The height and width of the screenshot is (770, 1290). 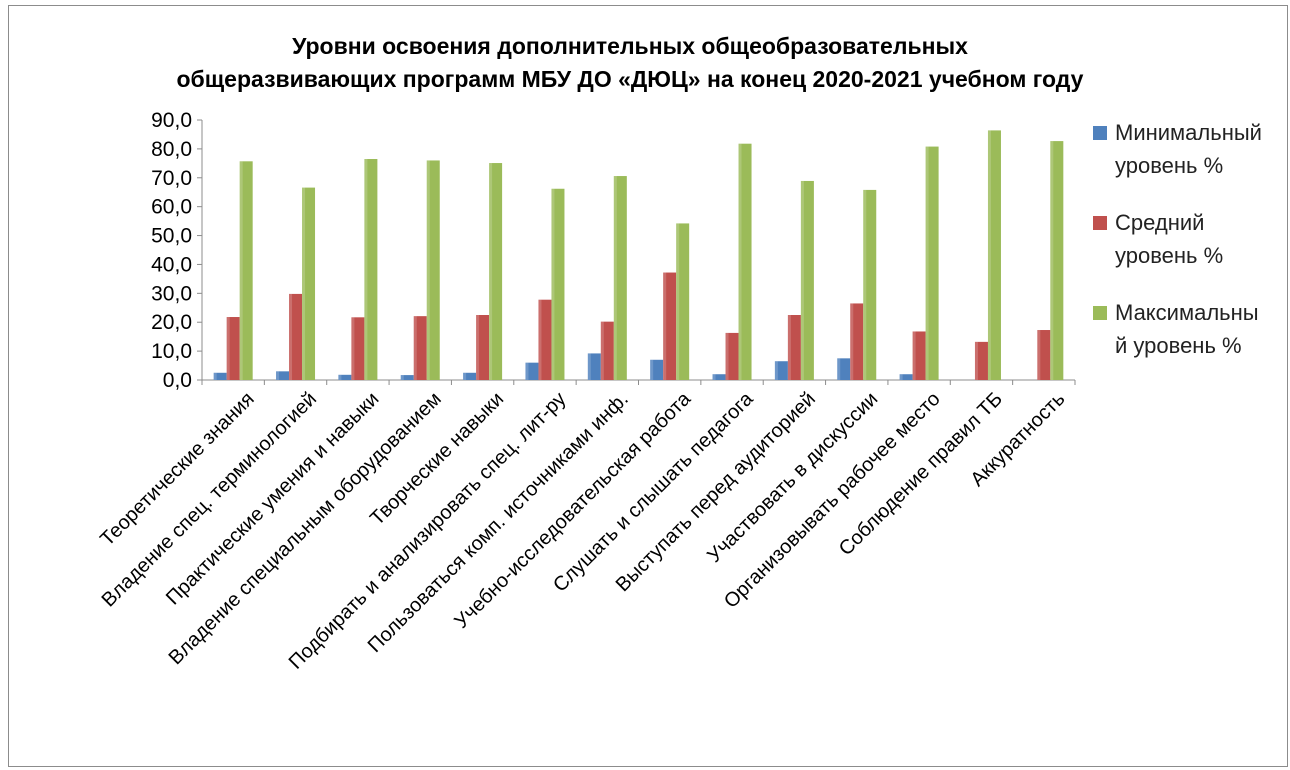 I want to click on legend-label-mid: Средний уровень %, so click(x=1169, y=239).